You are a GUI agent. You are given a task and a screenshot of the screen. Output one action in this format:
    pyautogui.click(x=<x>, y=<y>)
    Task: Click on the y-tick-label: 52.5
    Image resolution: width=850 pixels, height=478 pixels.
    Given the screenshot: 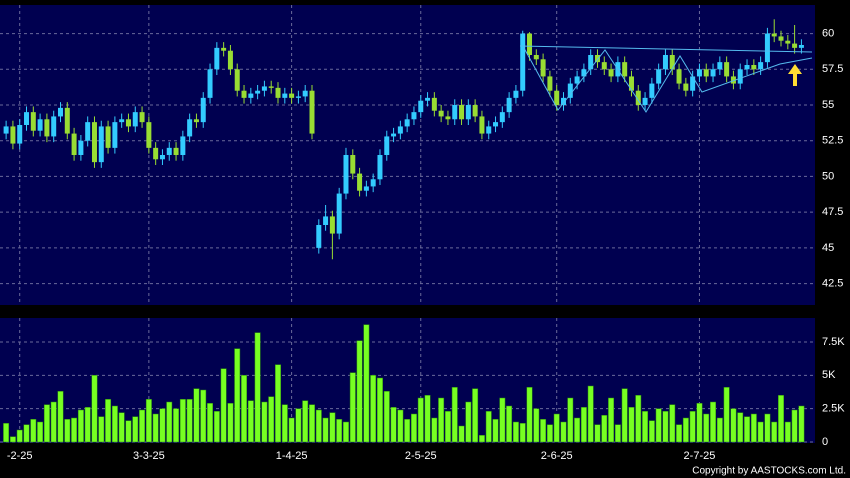 What is the action you would take?
    pyautogui.click(x=832, y=141)
    